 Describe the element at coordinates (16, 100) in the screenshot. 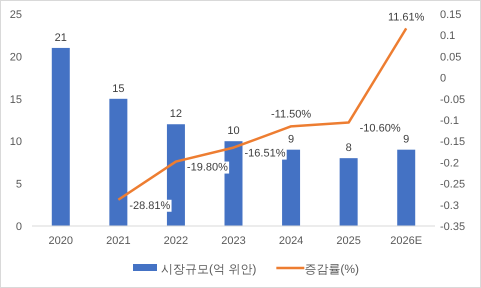

I see `y-tick-label: 15` at that location.